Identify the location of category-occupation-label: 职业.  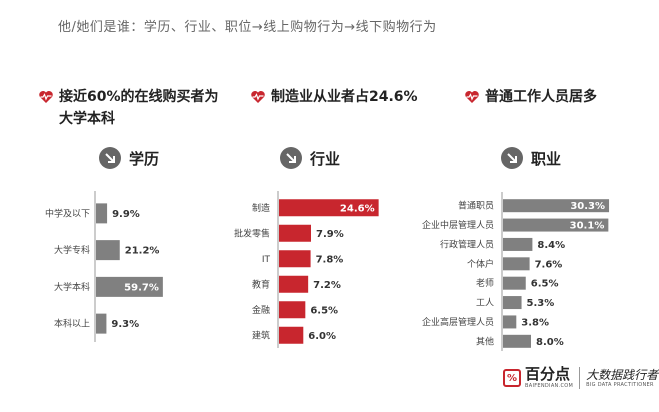
(546, 158).